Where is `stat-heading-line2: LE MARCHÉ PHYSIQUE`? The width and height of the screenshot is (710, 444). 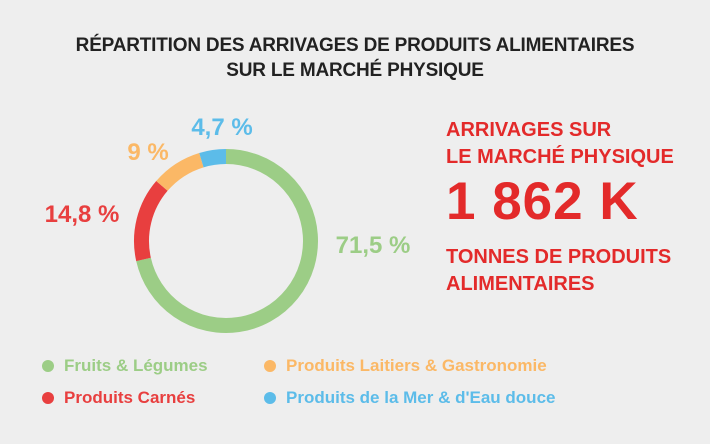 stat-heading-line2: LE MARCHÉ PHYSIQUE is located at coordinates (560, 157).